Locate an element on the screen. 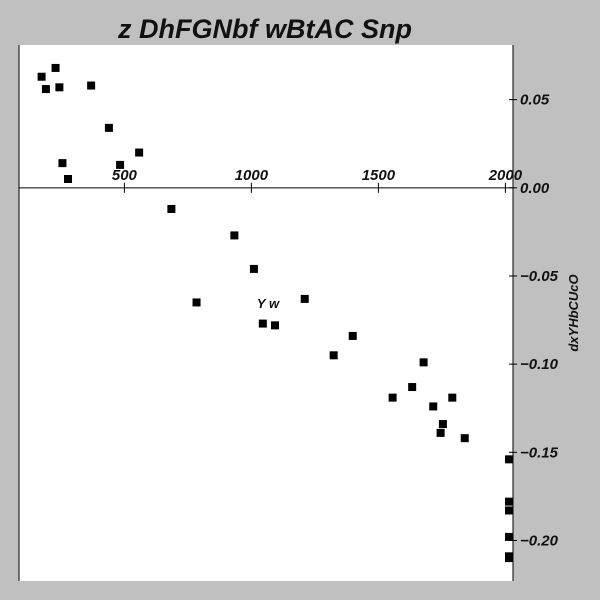 This screenshot has height=600, width=600. y-tick-label: −0.05 is located at coordinates (539, 276).